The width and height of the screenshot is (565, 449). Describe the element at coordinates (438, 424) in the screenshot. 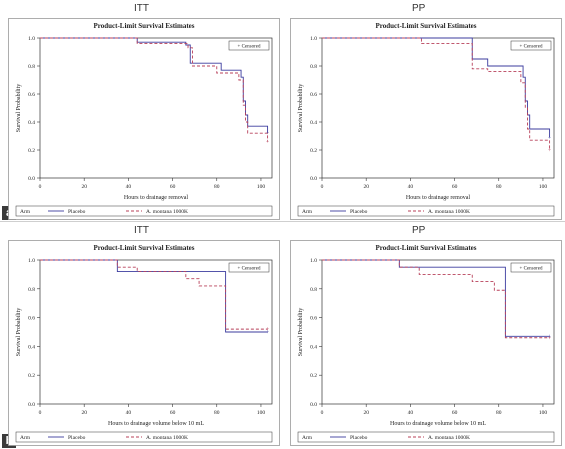

I see `x-axis-label: Hours to drainage volume below 10 mL` at that location.